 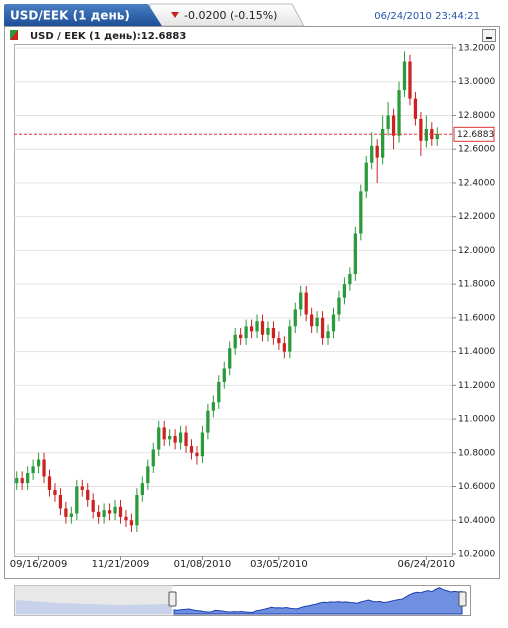 I want to click on y-tick-label: 11.8000, so click(x=476, y=285).